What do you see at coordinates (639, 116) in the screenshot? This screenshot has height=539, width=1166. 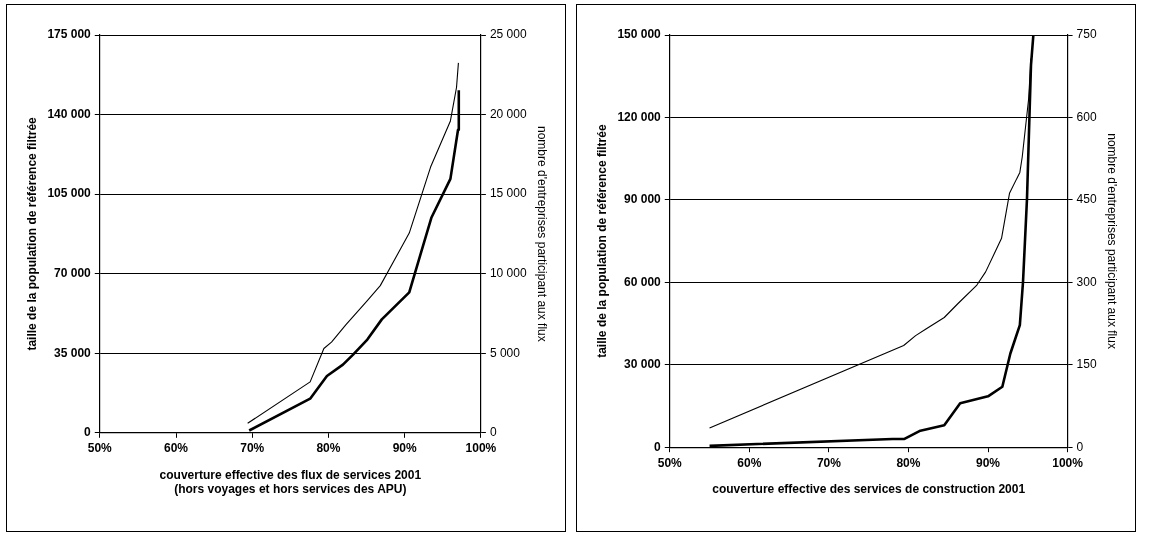 I see `y-tick-label: 120 000` at bounding box center [639, 116].